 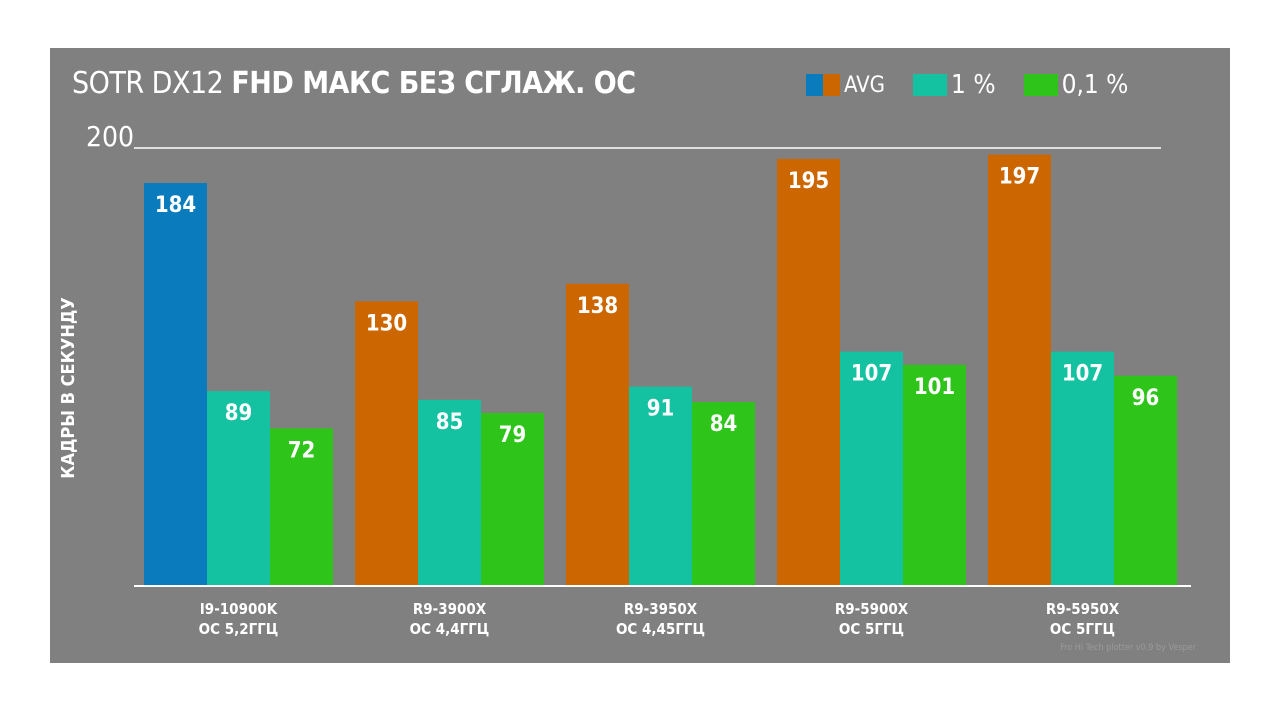 I want to click on x-tick-label: I9-10900K, so click(x=239, y=609).